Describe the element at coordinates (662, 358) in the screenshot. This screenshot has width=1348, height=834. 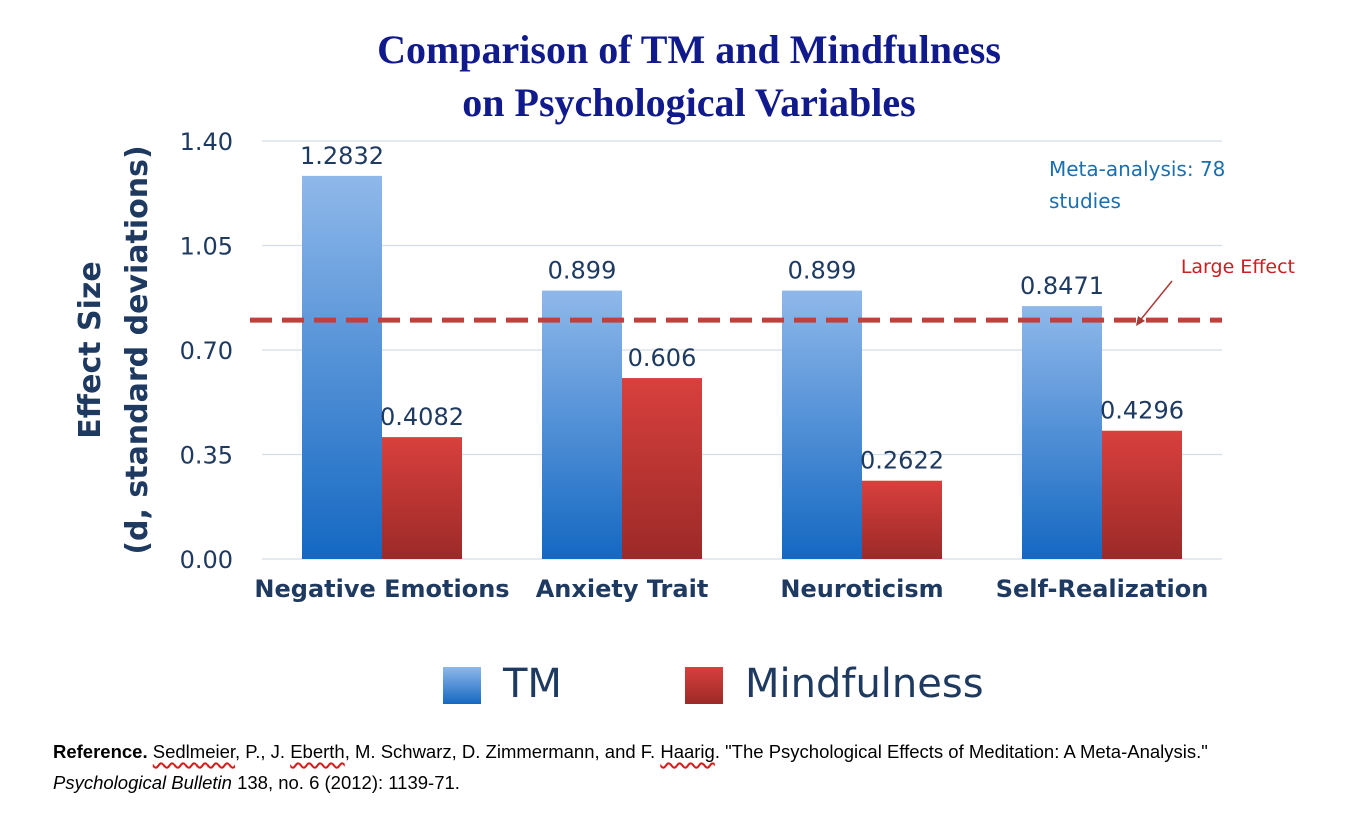
I see `data-label-mindfulness: 0.606` at that location.